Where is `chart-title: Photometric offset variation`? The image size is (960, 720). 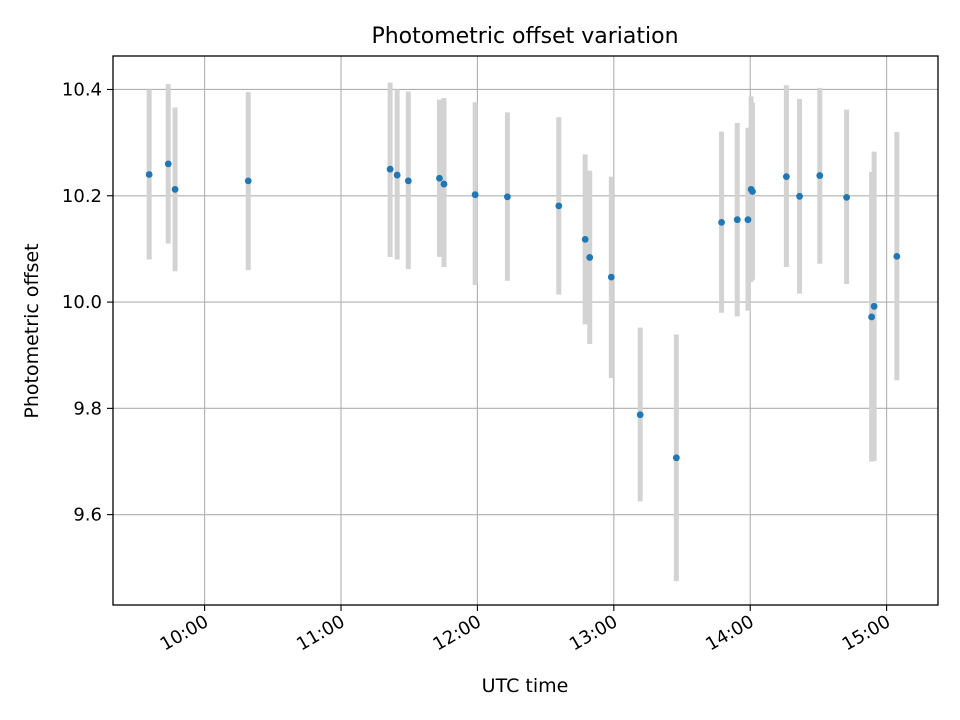 chart-title: Photometric offset variation is located at coordinates (524, 36).